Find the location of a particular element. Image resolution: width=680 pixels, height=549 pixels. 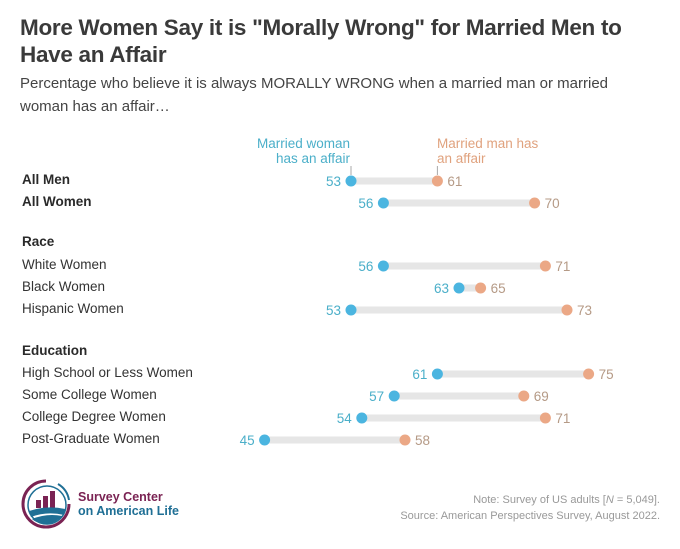

value-label-man: 65 is located at coordinates (498, 288).